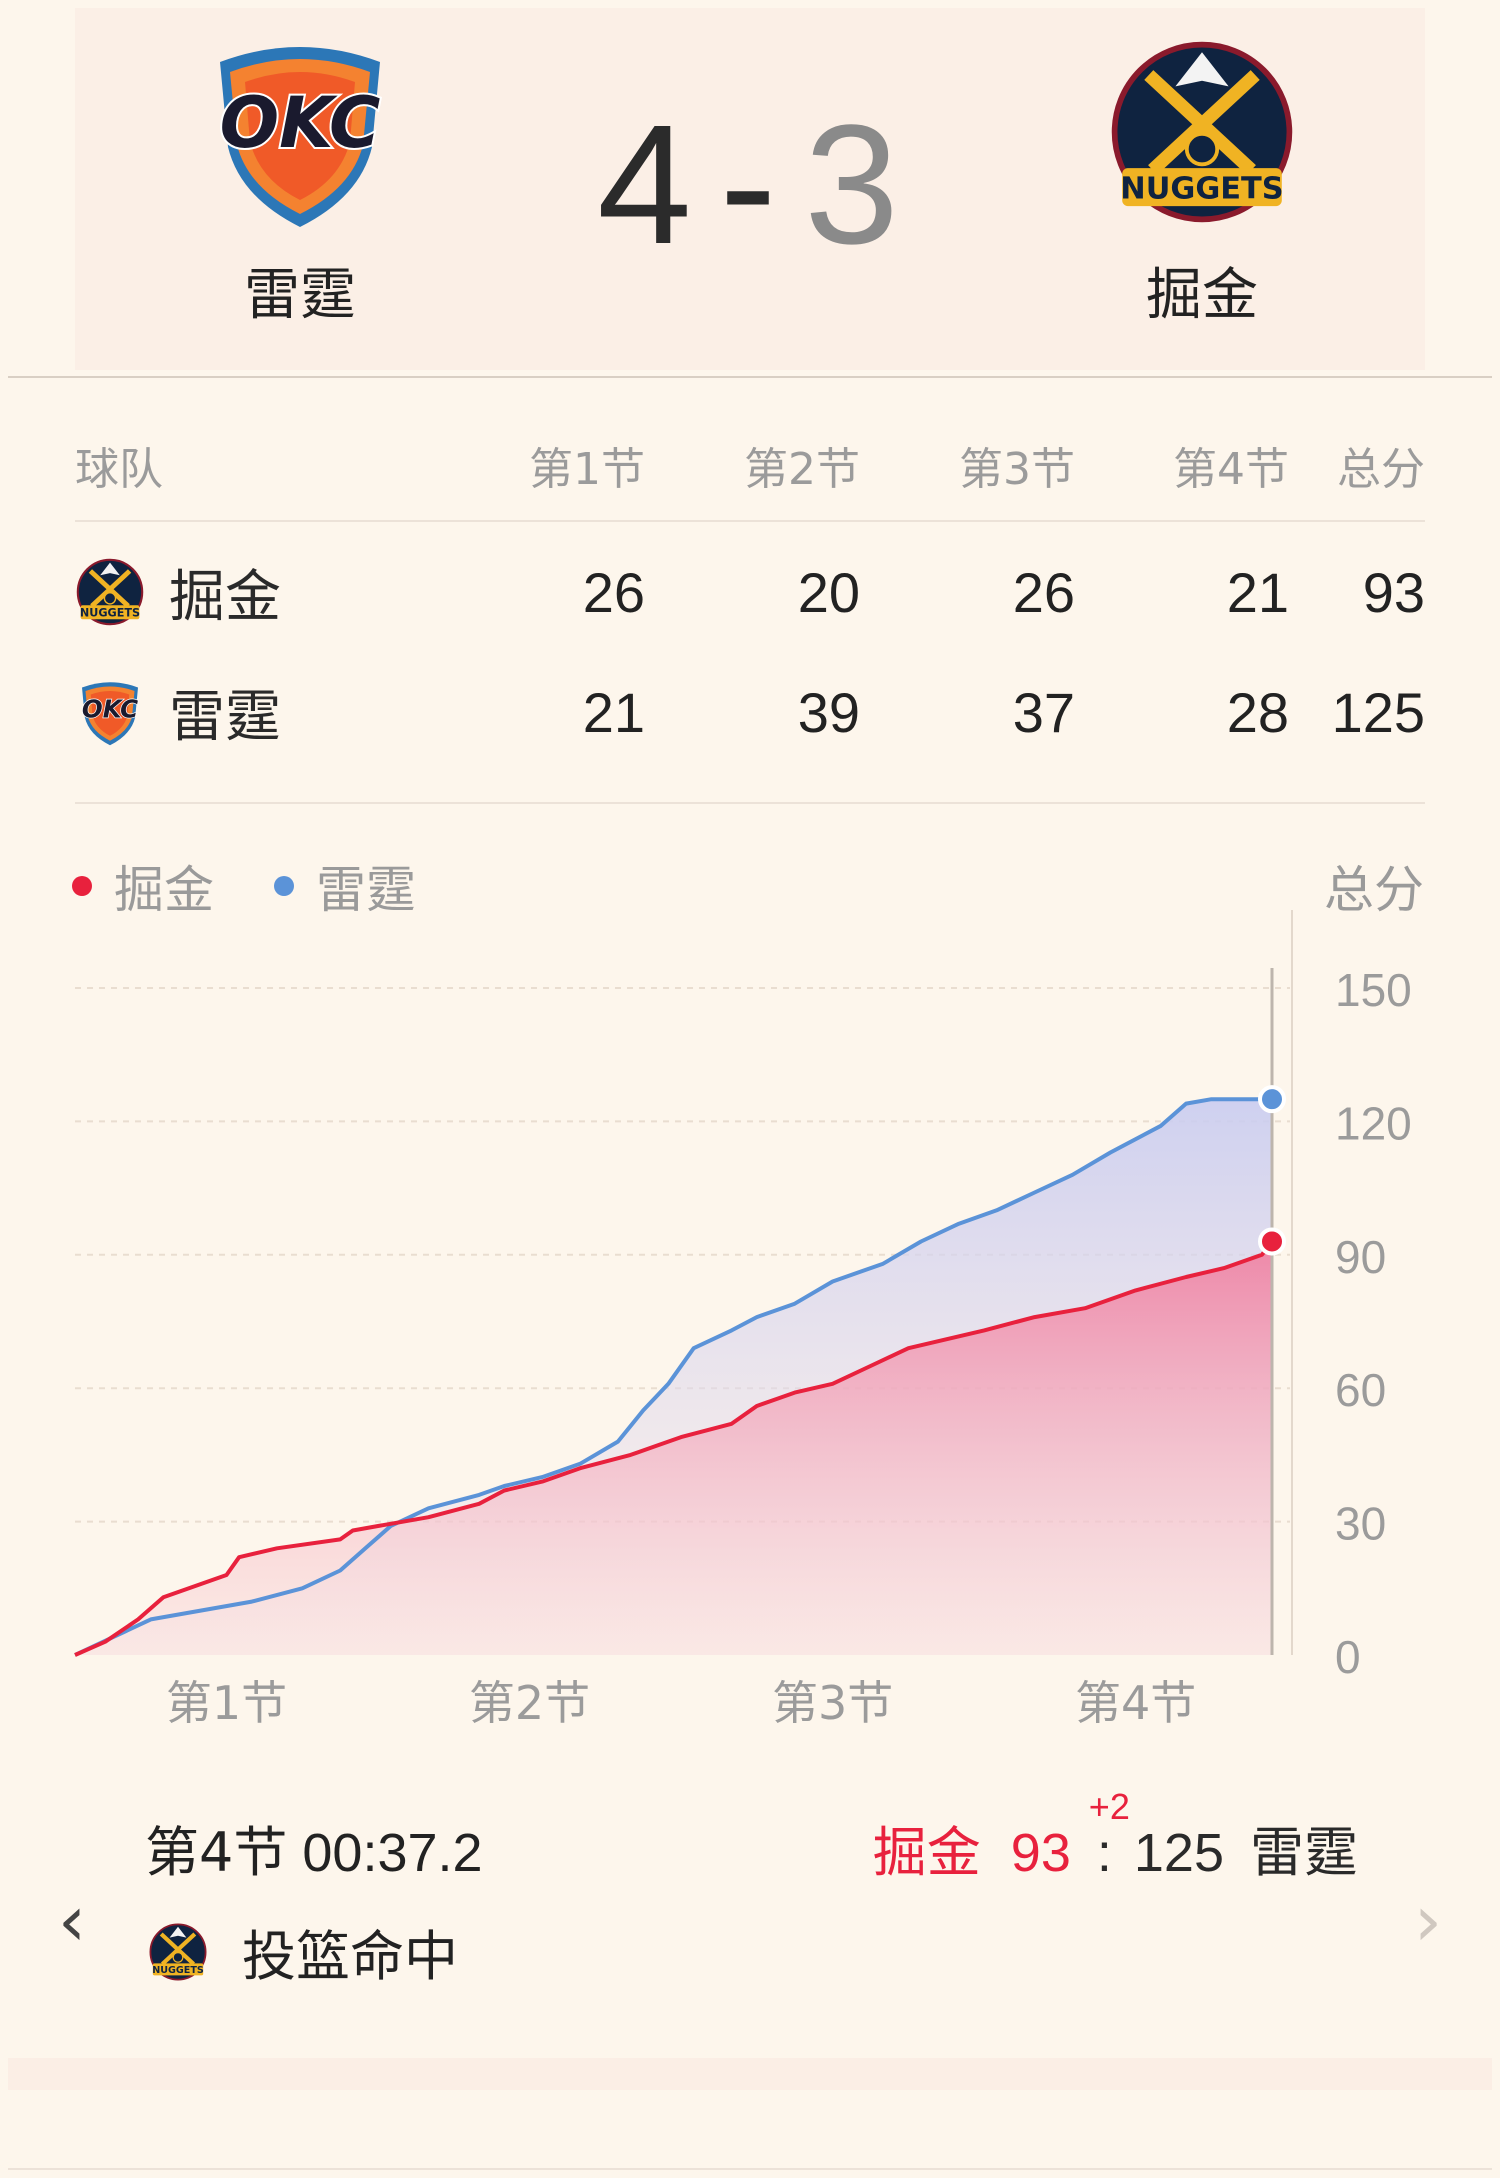 The height and width of the screenshot is (2178, 1500). I want to click on home-score: 93, so click(1040, 1853).